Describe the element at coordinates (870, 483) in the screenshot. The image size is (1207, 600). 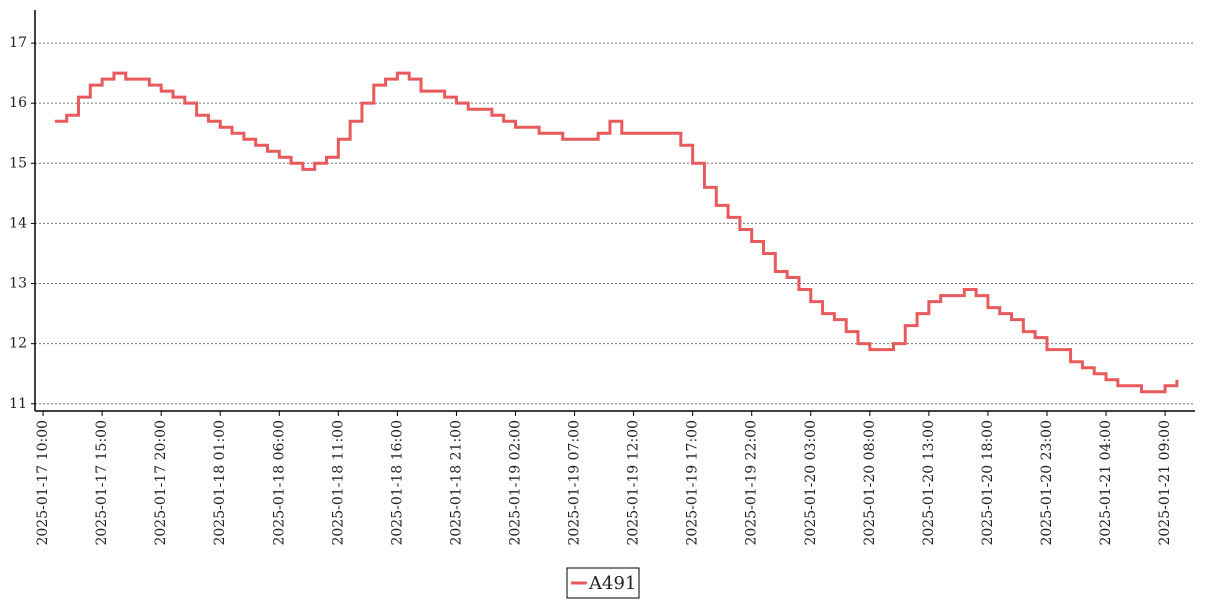
I see `x-tick-label: 2025-01-20 08:00` at that location.